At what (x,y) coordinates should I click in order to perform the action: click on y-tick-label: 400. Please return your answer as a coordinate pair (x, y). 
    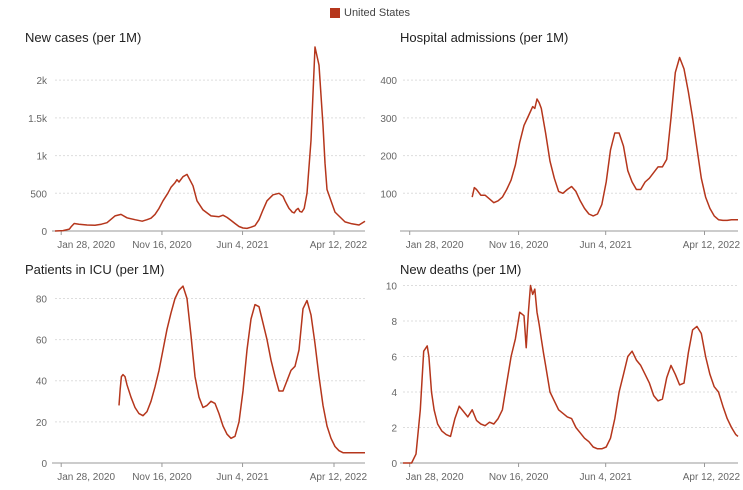
    Looking at the image, I should click on (388, 81).